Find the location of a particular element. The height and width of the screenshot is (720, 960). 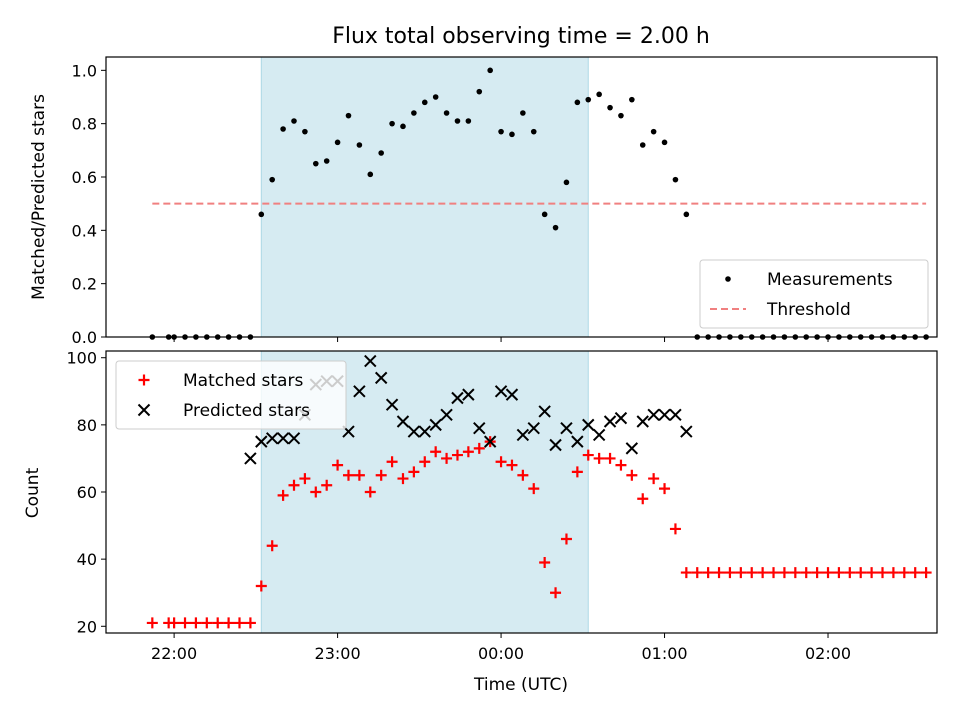

legend-measurement-marker is located at coordinates (728, 279).